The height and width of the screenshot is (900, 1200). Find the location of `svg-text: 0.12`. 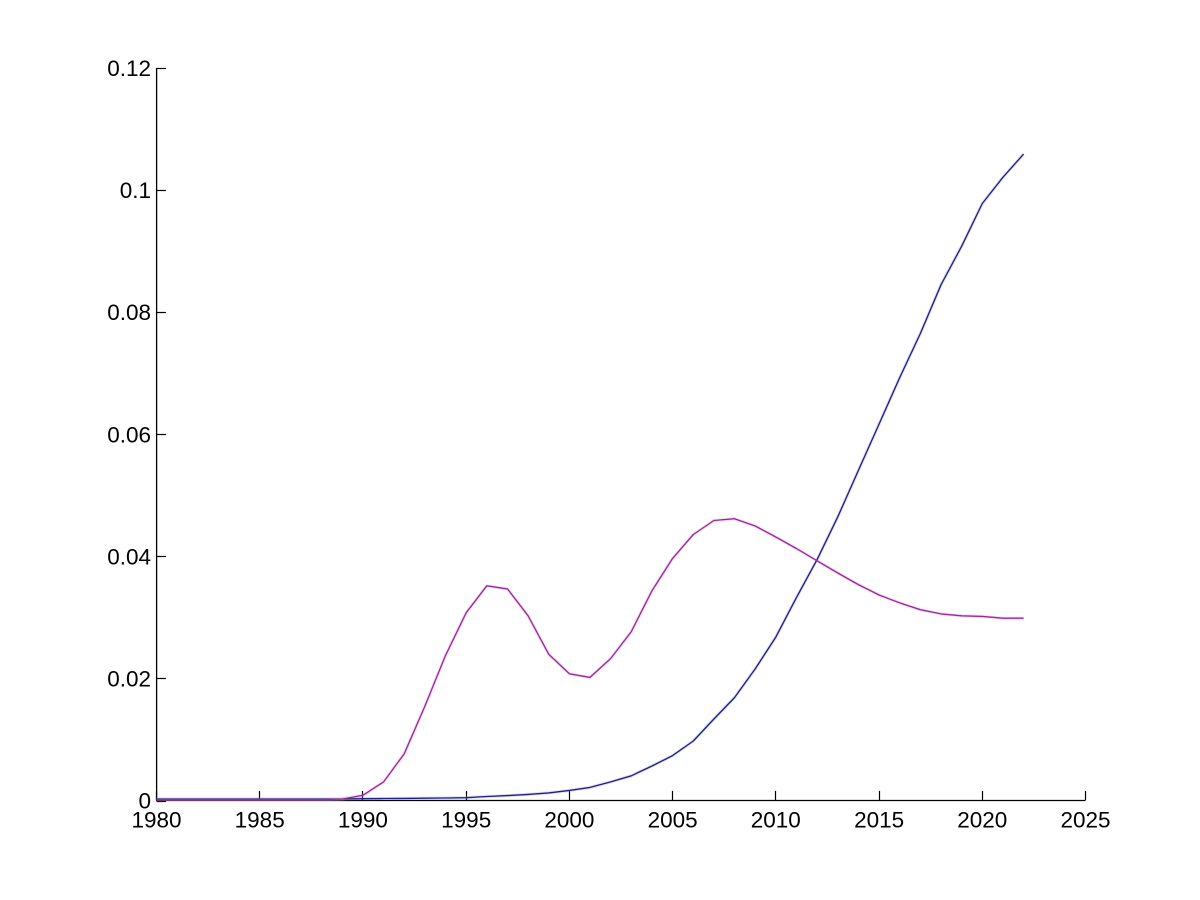

svg-text: 0.12 is located at coordinates (129, 68).